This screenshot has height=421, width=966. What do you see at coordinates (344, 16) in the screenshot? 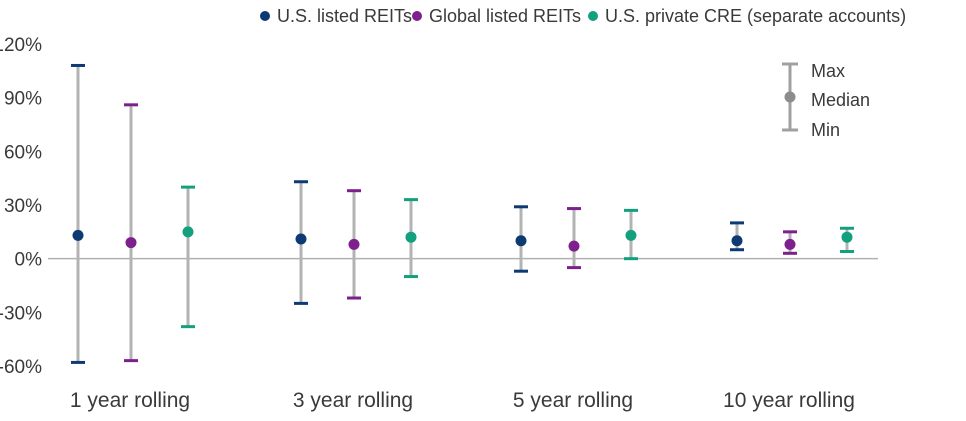
I see `legend-label: U.S. listed REITs` at bounding box center [344, 16].